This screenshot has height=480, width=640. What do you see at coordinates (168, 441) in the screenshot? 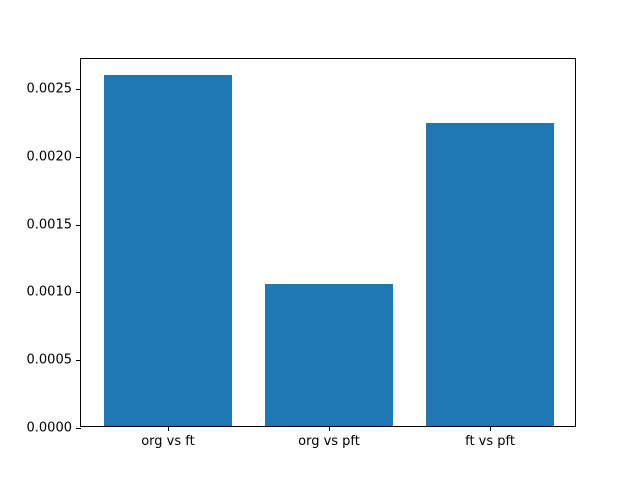
I see `x-tick-label: org vs ft` at bounding box center [168, 441].